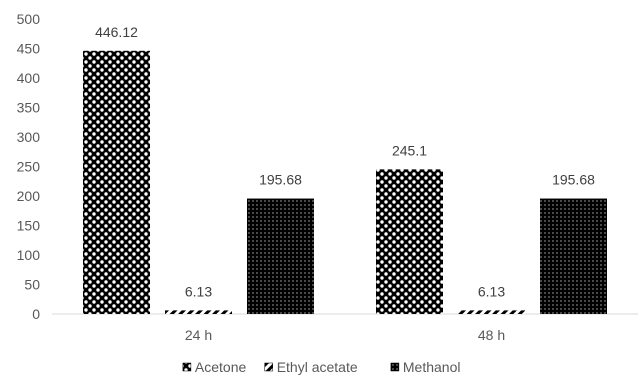 This screenshot has width=643, height=380. Describe the element at coordinates (29, 196) in the screenshot. I see `y-tick-label: 200` at that location.